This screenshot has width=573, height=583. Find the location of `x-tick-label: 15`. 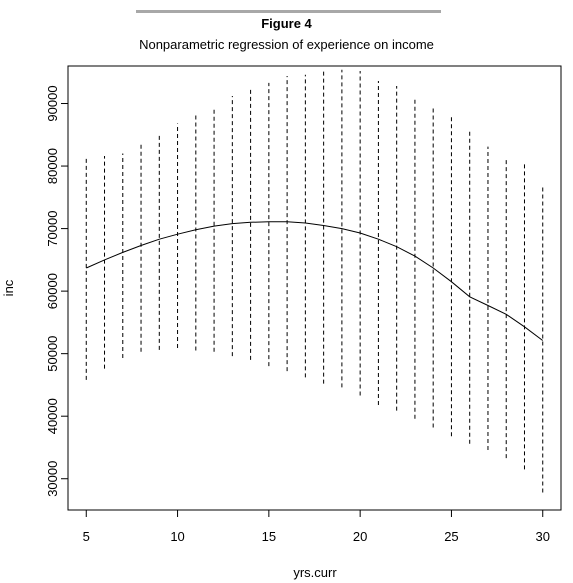

x-tick-label: 15 is located at coordinates (269, 536).